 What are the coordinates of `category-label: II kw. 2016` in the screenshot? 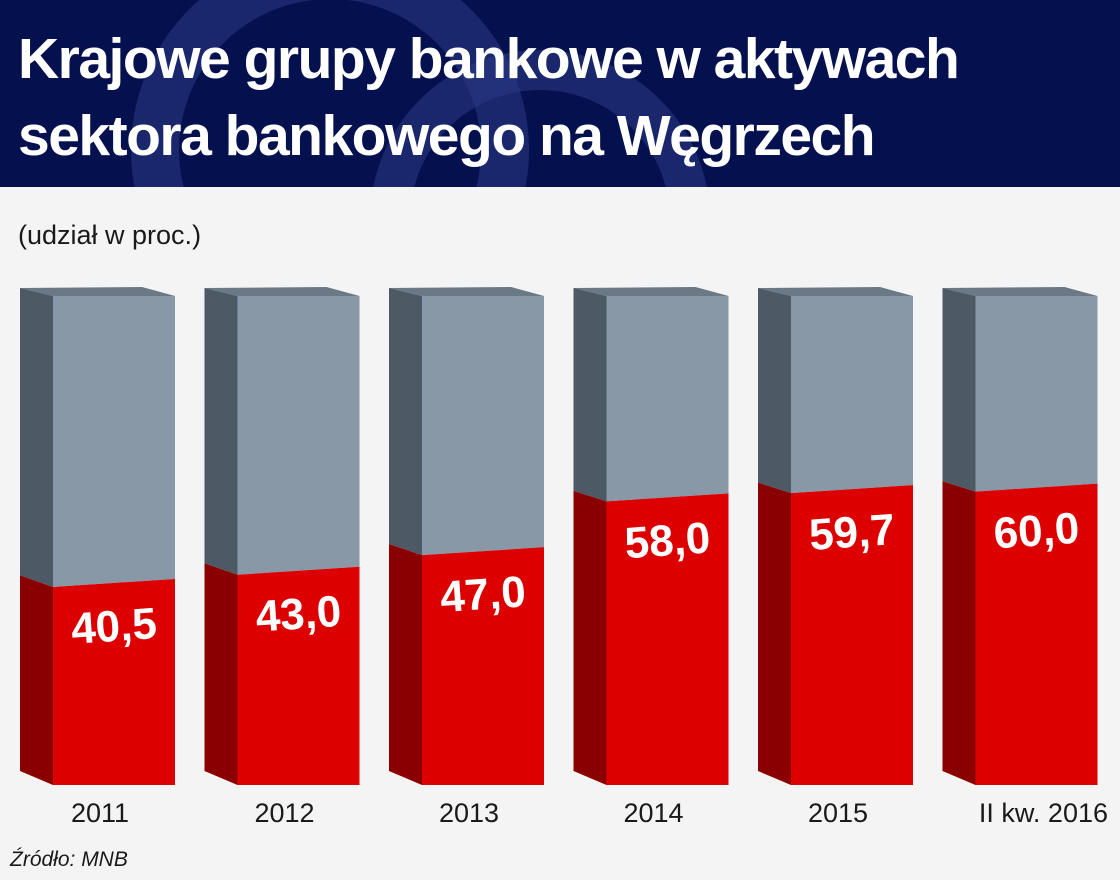 It's located at (1043, 813).